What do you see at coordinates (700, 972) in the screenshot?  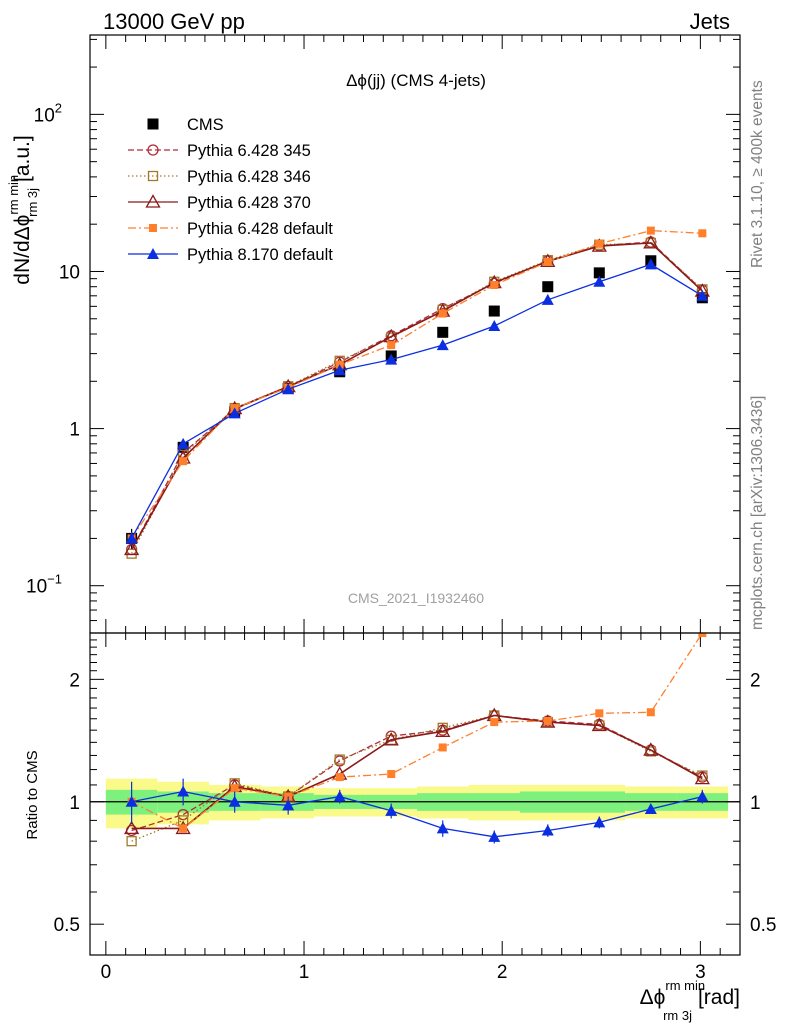 I see `x-tick-label: 3` at bounding box center [700, 972].